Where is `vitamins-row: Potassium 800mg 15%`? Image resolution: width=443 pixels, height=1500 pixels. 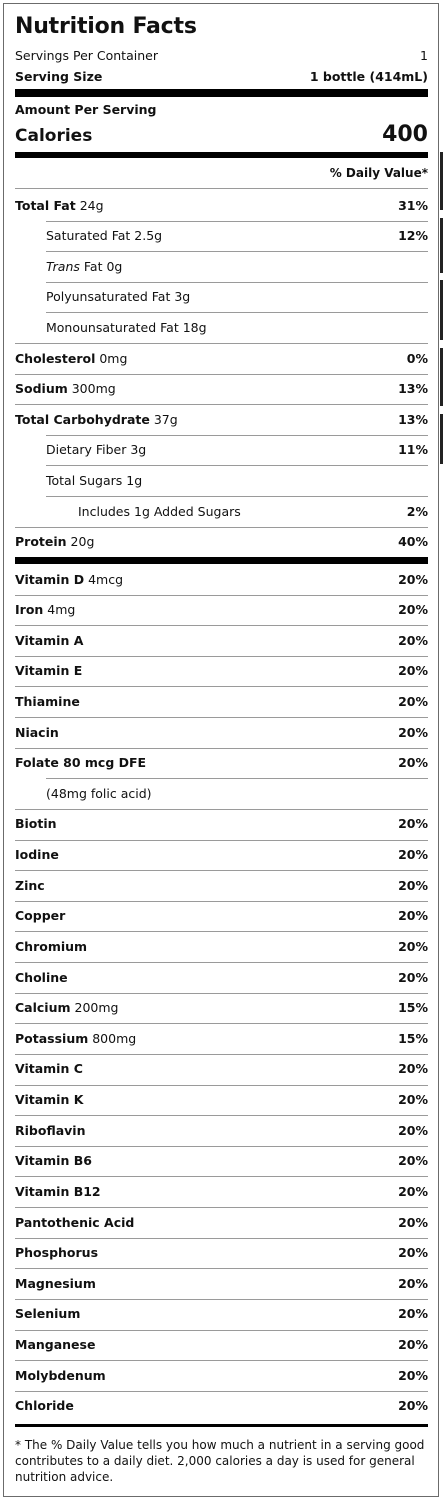
vitamins-row: Potassium 800mg 15% is located at coordinates (221, 1038).